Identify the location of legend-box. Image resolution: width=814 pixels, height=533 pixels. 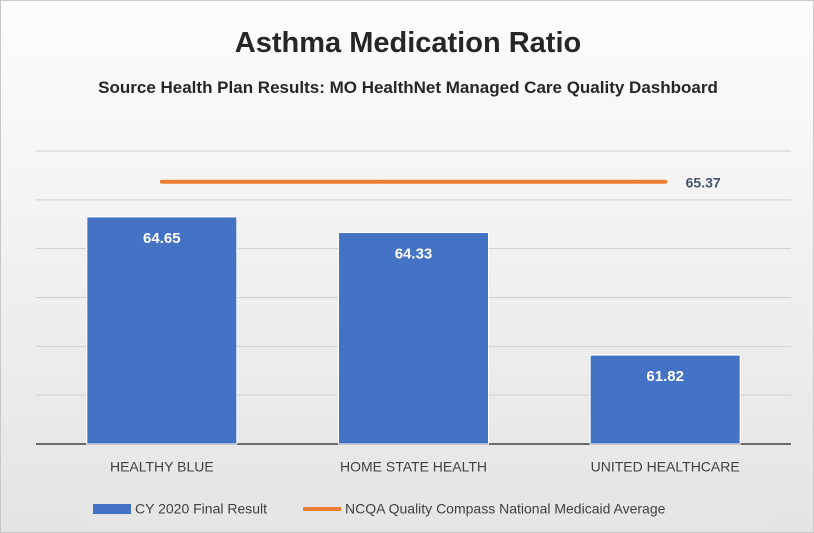
(428, 509).